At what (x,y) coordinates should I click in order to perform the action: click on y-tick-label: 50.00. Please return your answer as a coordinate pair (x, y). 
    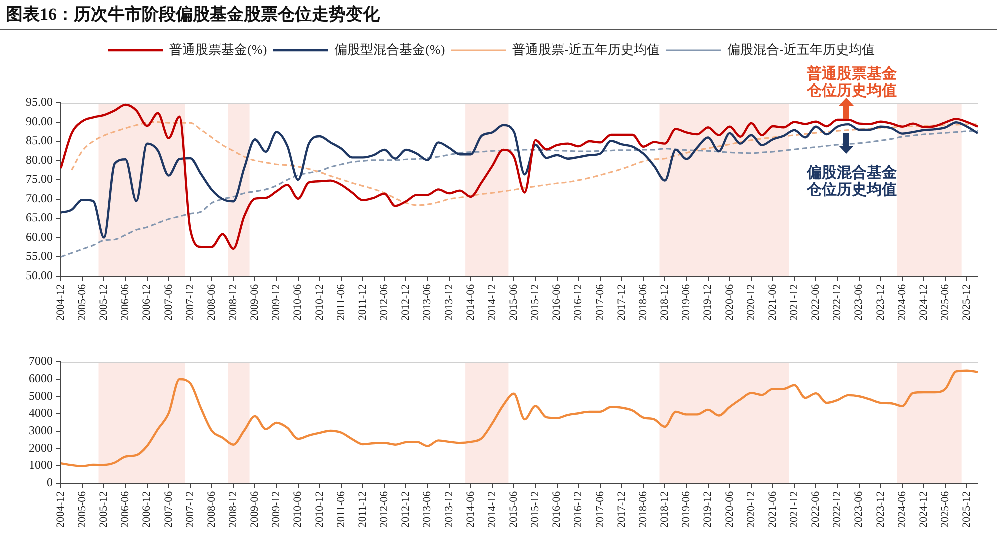
    Looking at the image, I should click on (39, 275).